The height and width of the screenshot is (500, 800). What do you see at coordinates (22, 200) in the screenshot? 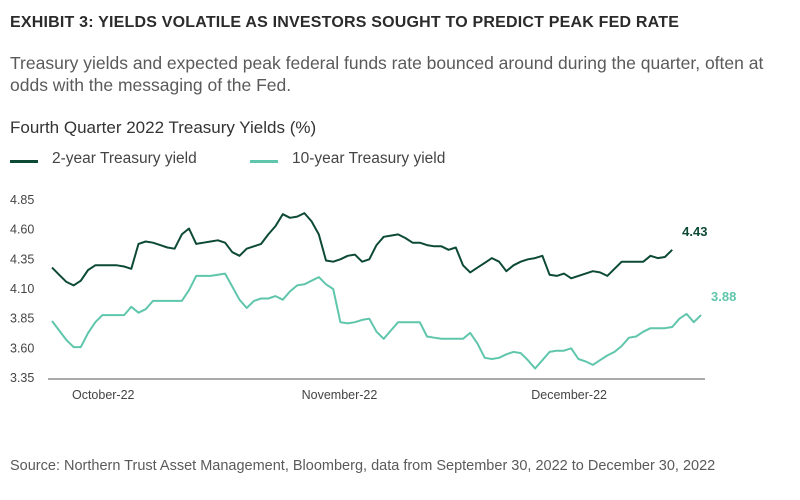
I see `y-tick-label: 4.85` at bounding box center [22, 200].